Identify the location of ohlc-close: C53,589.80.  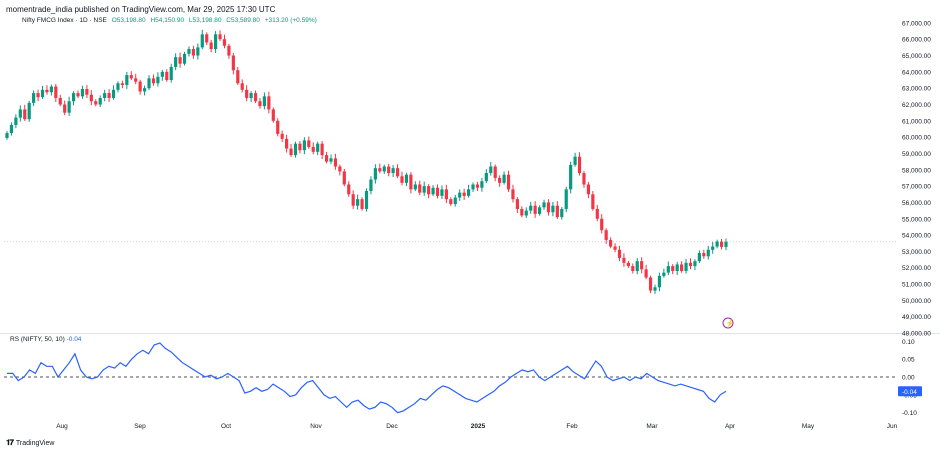
(243, 20).